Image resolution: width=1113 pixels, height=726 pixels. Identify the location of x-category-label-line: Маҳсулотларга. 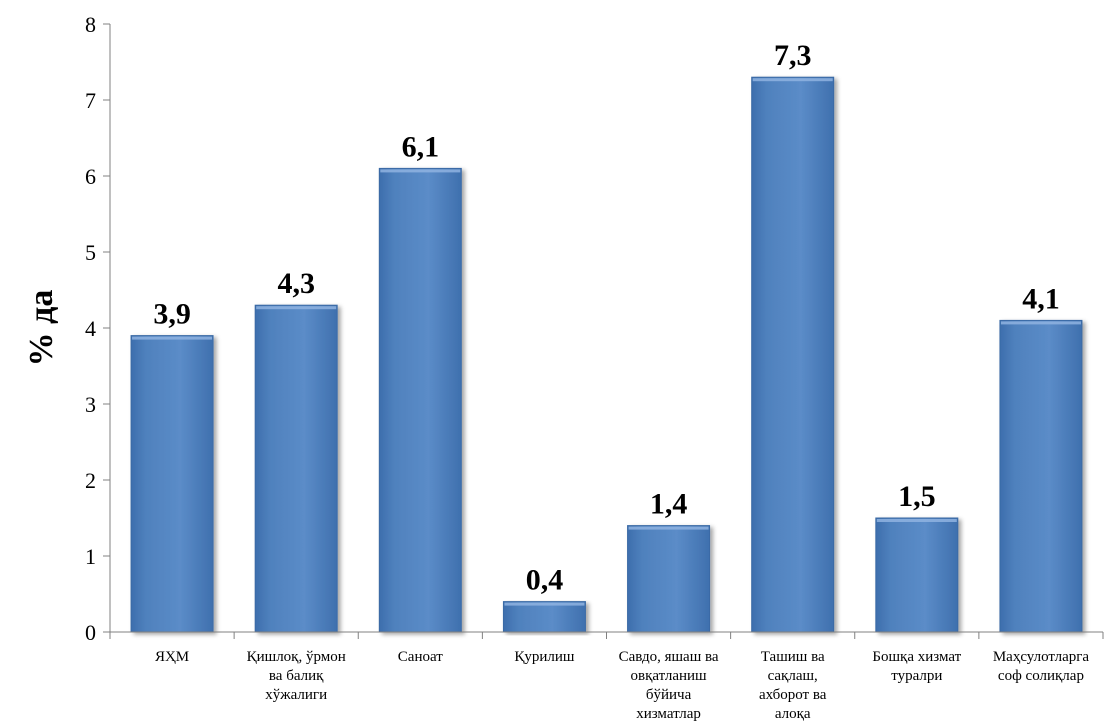
(1041, 657).